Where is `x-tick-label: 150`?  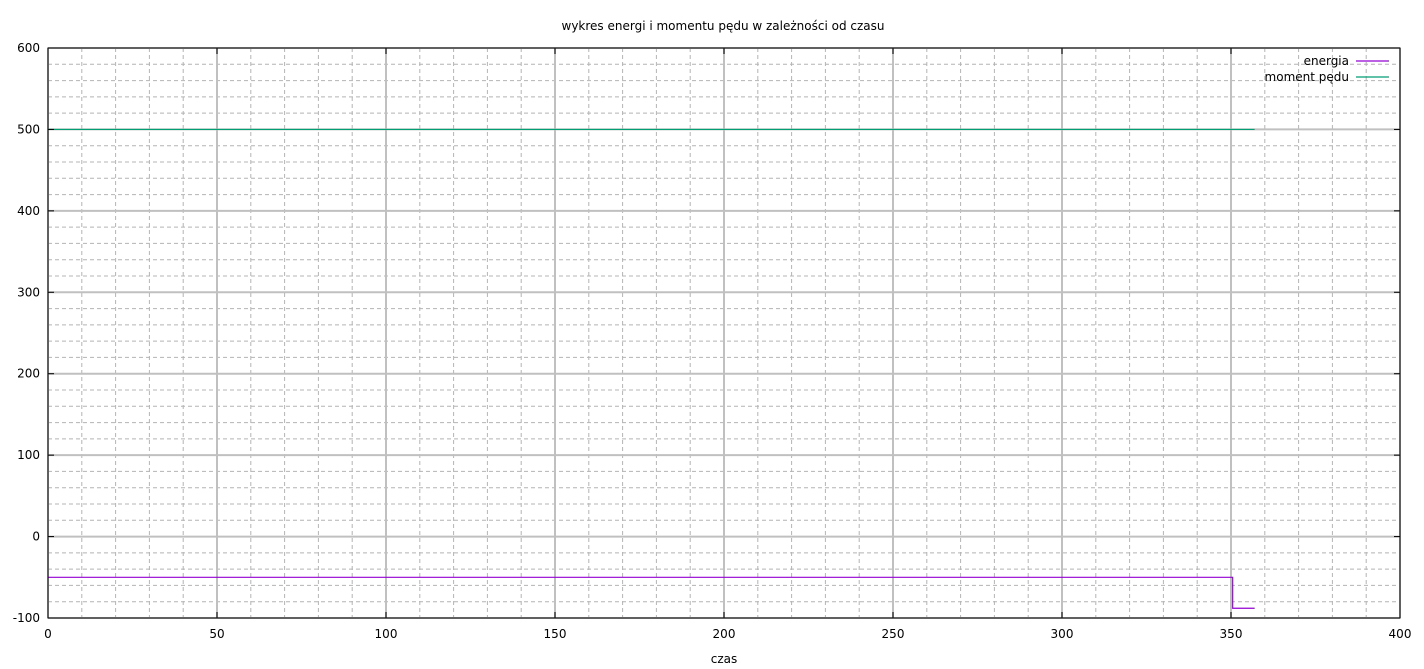
x-tick-label: 150 is located at coordinates (555, 634).